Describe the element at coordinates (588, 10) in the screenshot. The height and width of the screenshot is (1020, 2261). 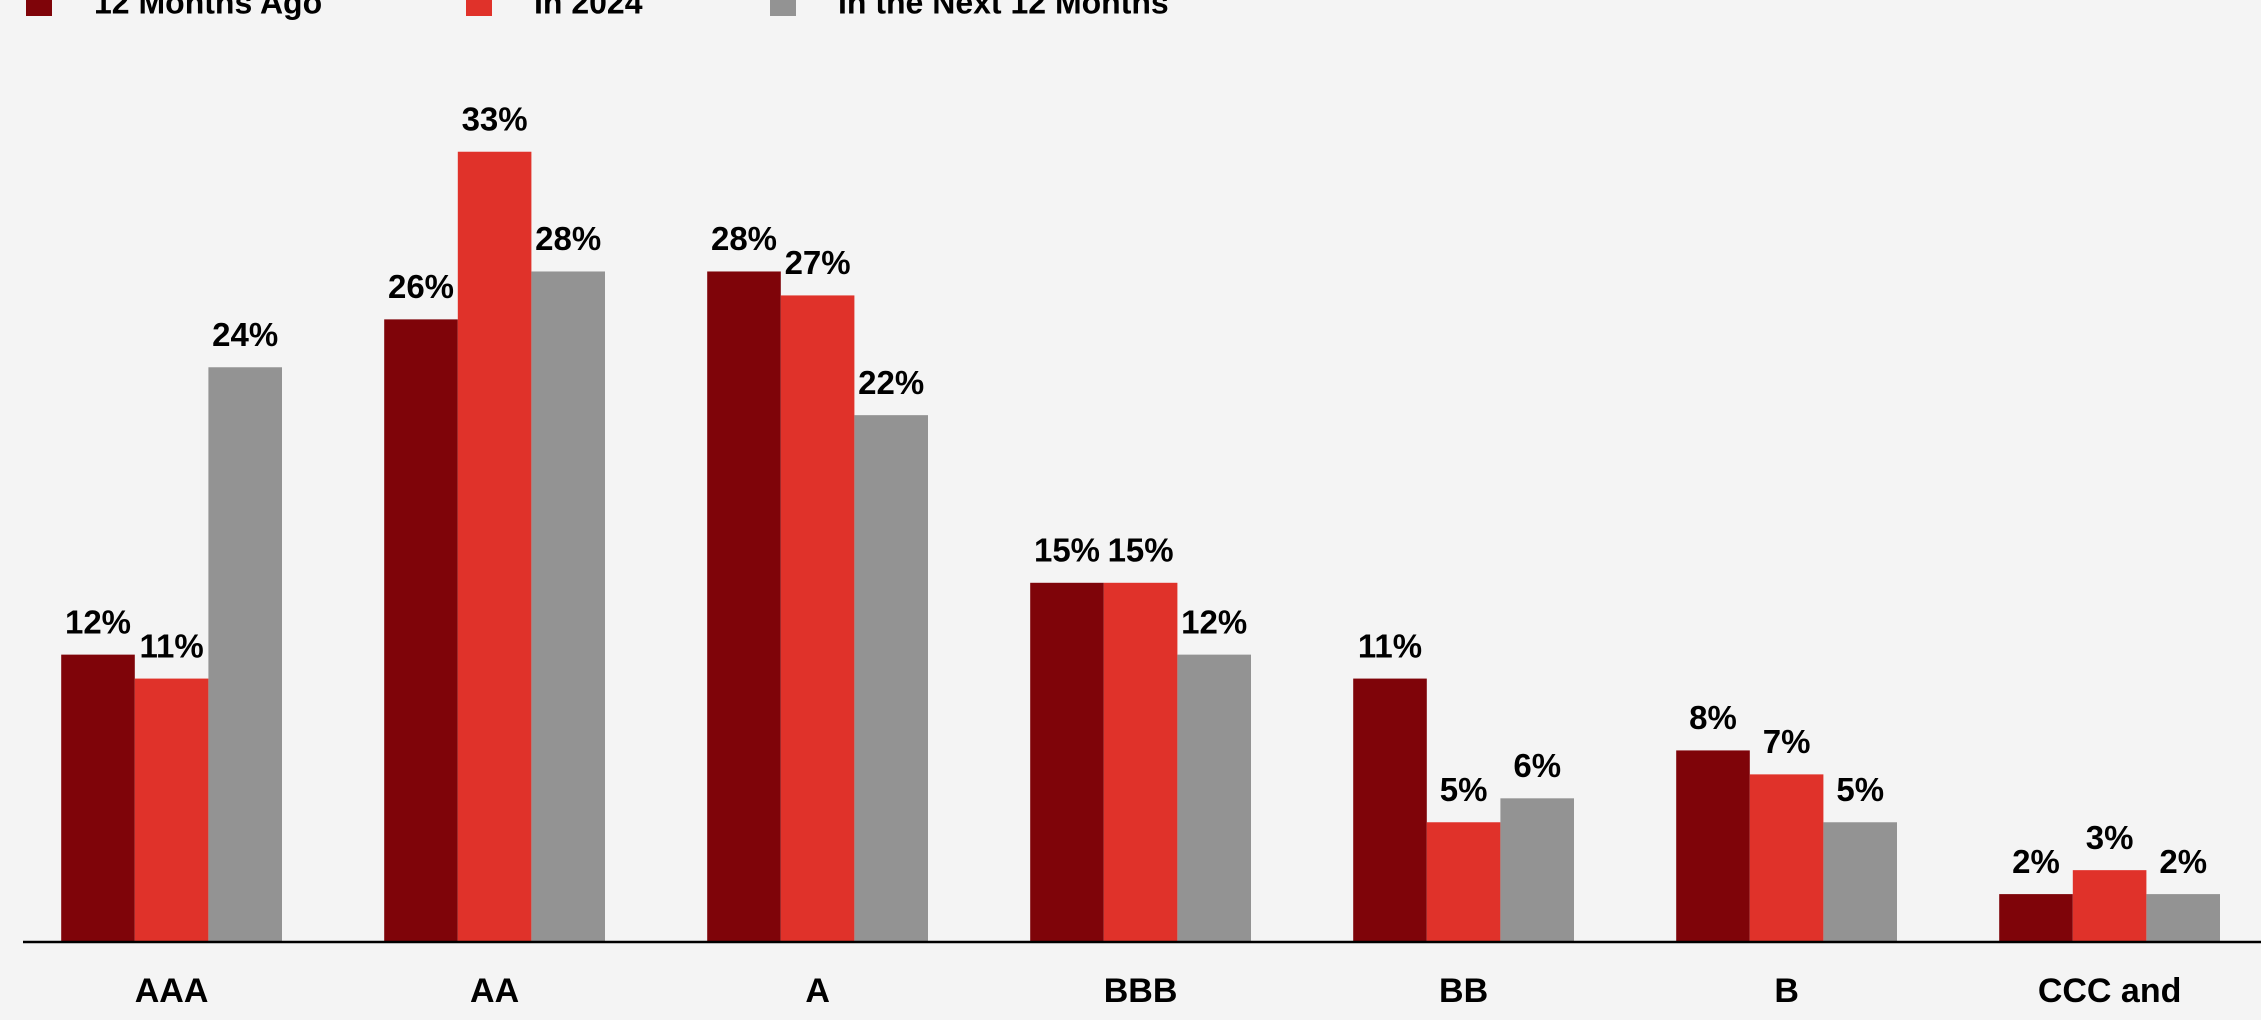
I see `legend-label: In 2024` at that location.